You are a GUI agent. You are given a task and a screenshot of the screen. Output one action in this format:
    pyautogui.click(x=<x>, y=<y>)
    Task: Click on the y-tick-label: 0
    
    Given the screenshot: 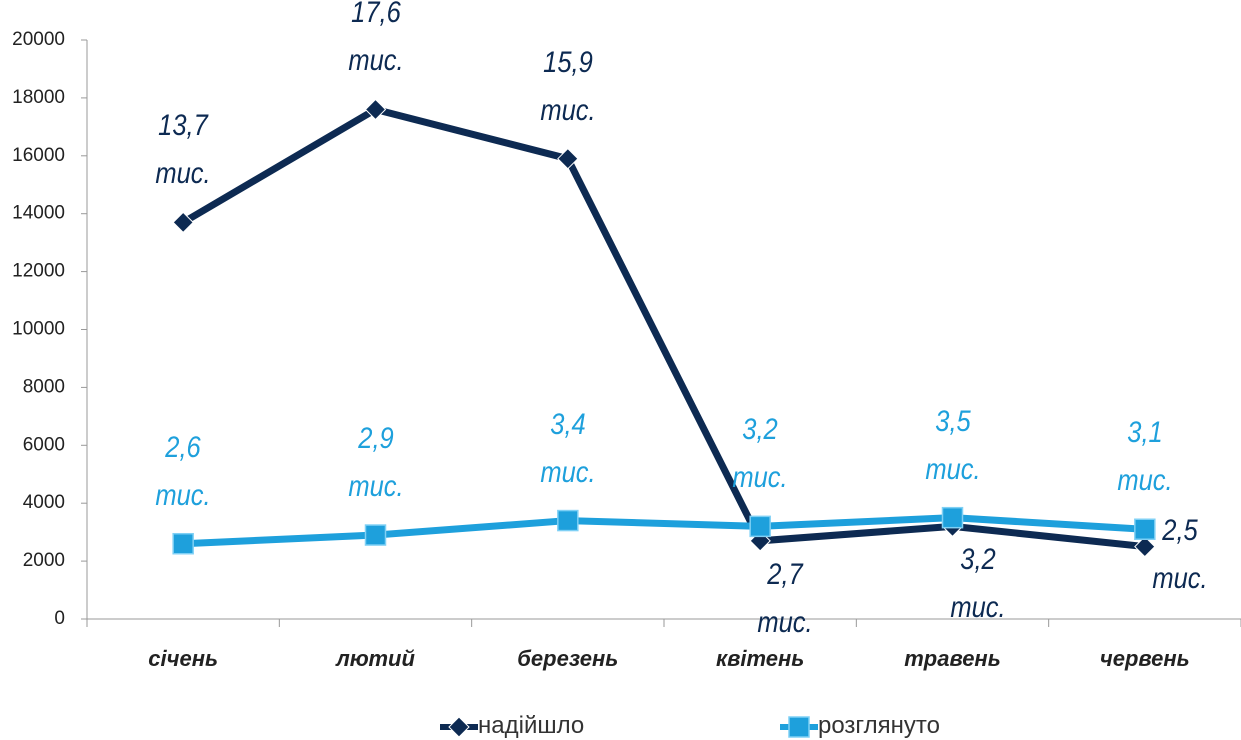 What is the action you would take?
    pyautogui.click(x=59, y=618)
    